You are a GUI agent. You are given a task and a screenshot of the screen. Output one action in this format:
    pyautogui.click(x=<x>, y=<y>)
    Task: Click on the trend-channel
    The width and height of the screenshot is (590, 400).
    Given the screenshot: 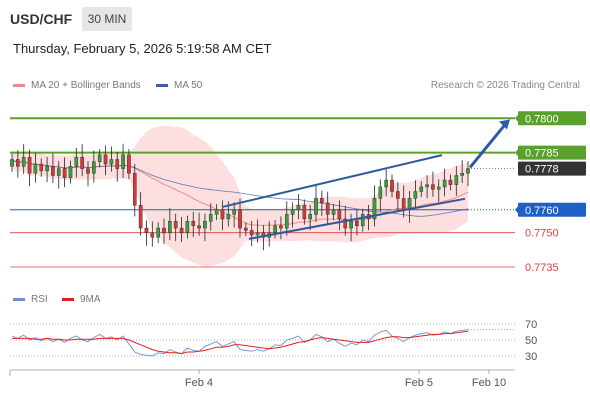 What is the action you would take?
    pyautogui.click(x=365, y=179)
    